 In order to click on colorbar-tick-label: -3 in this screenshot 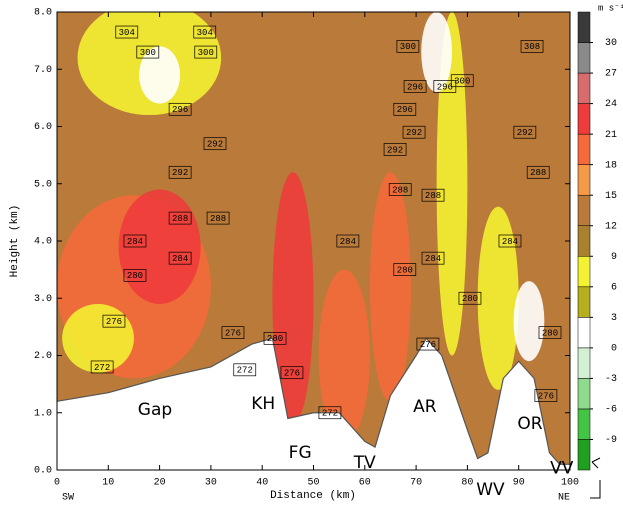, I will do `click(611, 379)`.